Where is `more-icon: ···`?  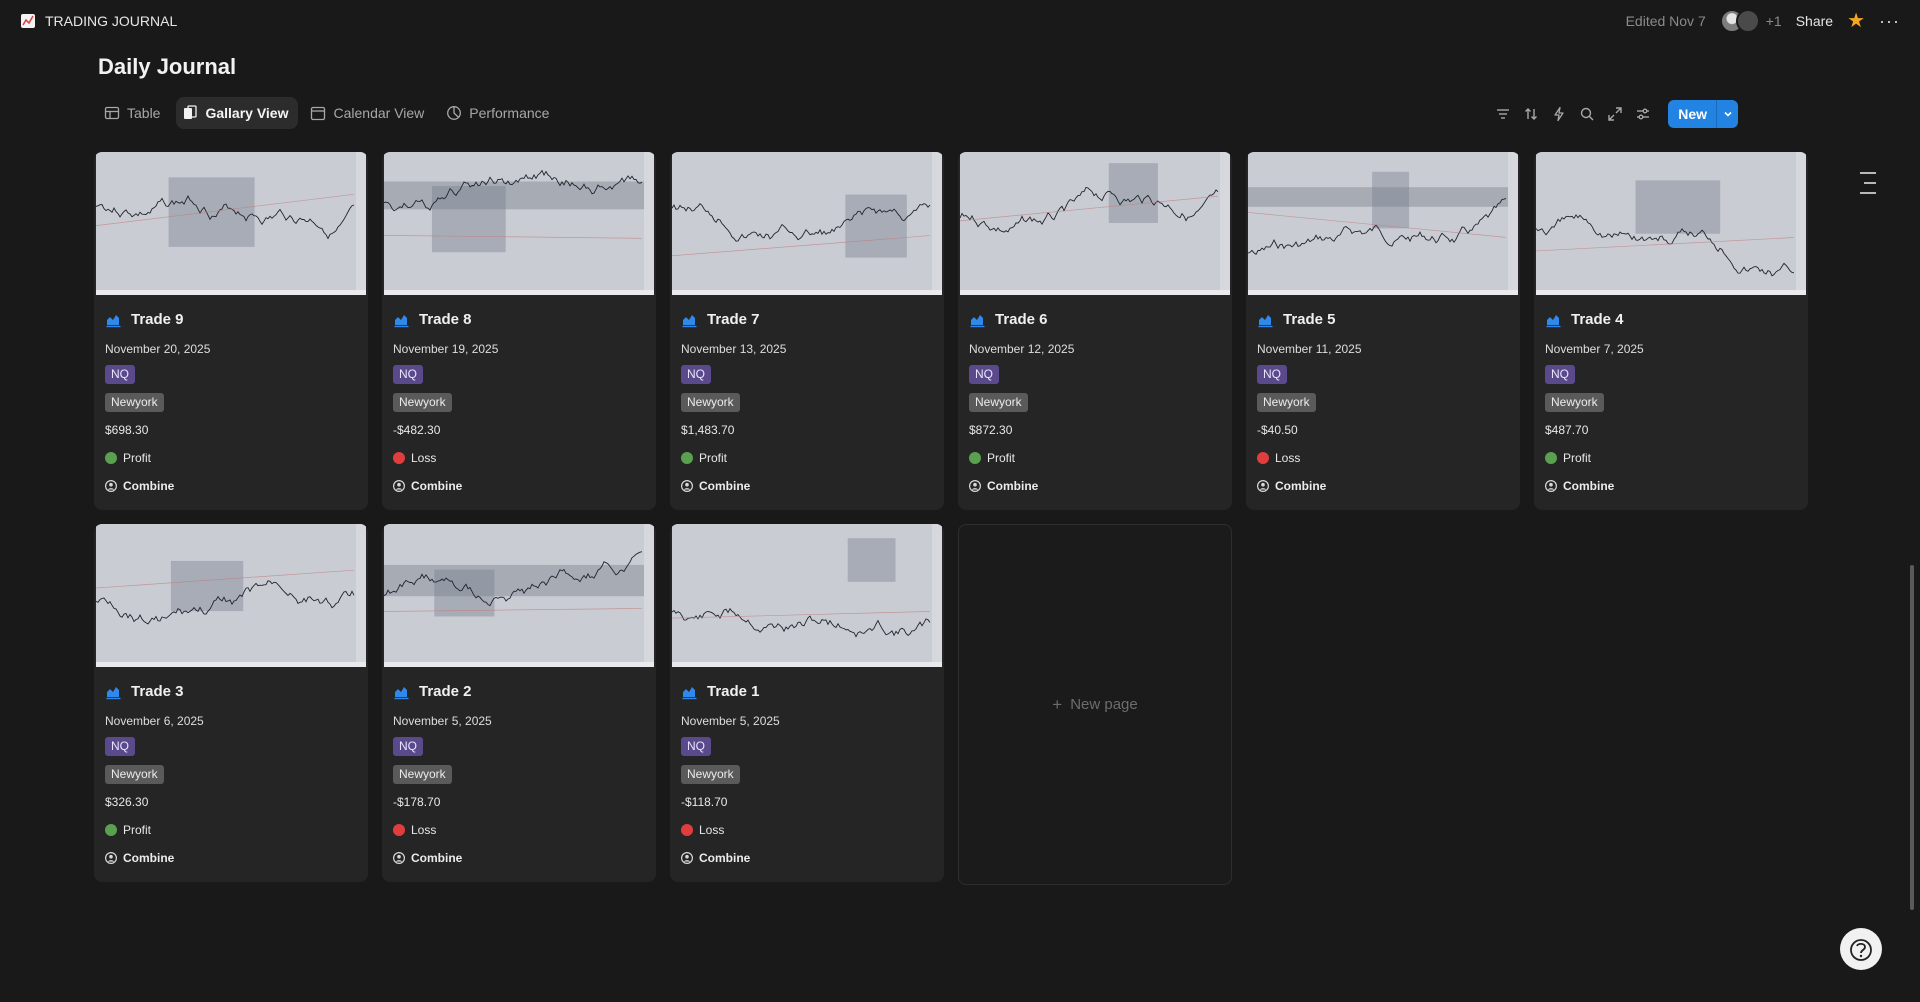
more-icon: ··· is located at coordinates (1889, 20).